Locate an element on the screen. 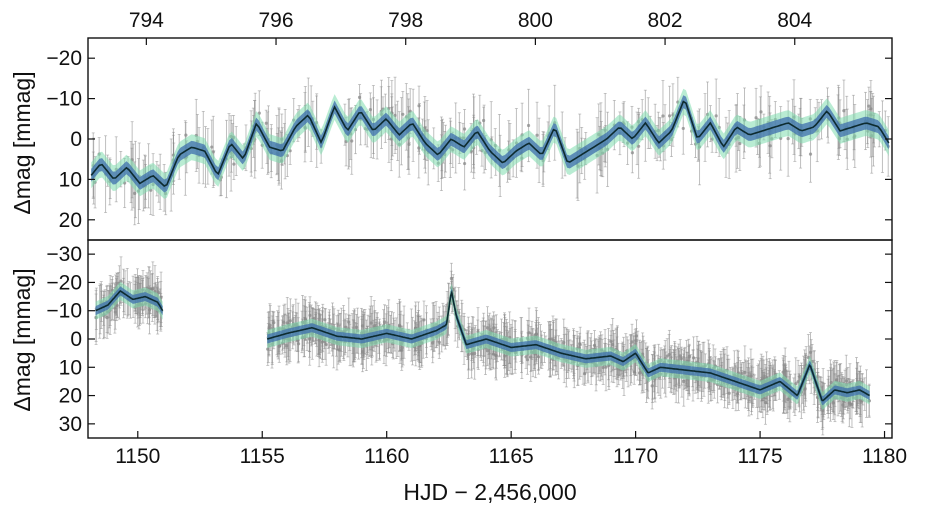  top-x-tick-label: 796 is located at coordinates (276, 20).